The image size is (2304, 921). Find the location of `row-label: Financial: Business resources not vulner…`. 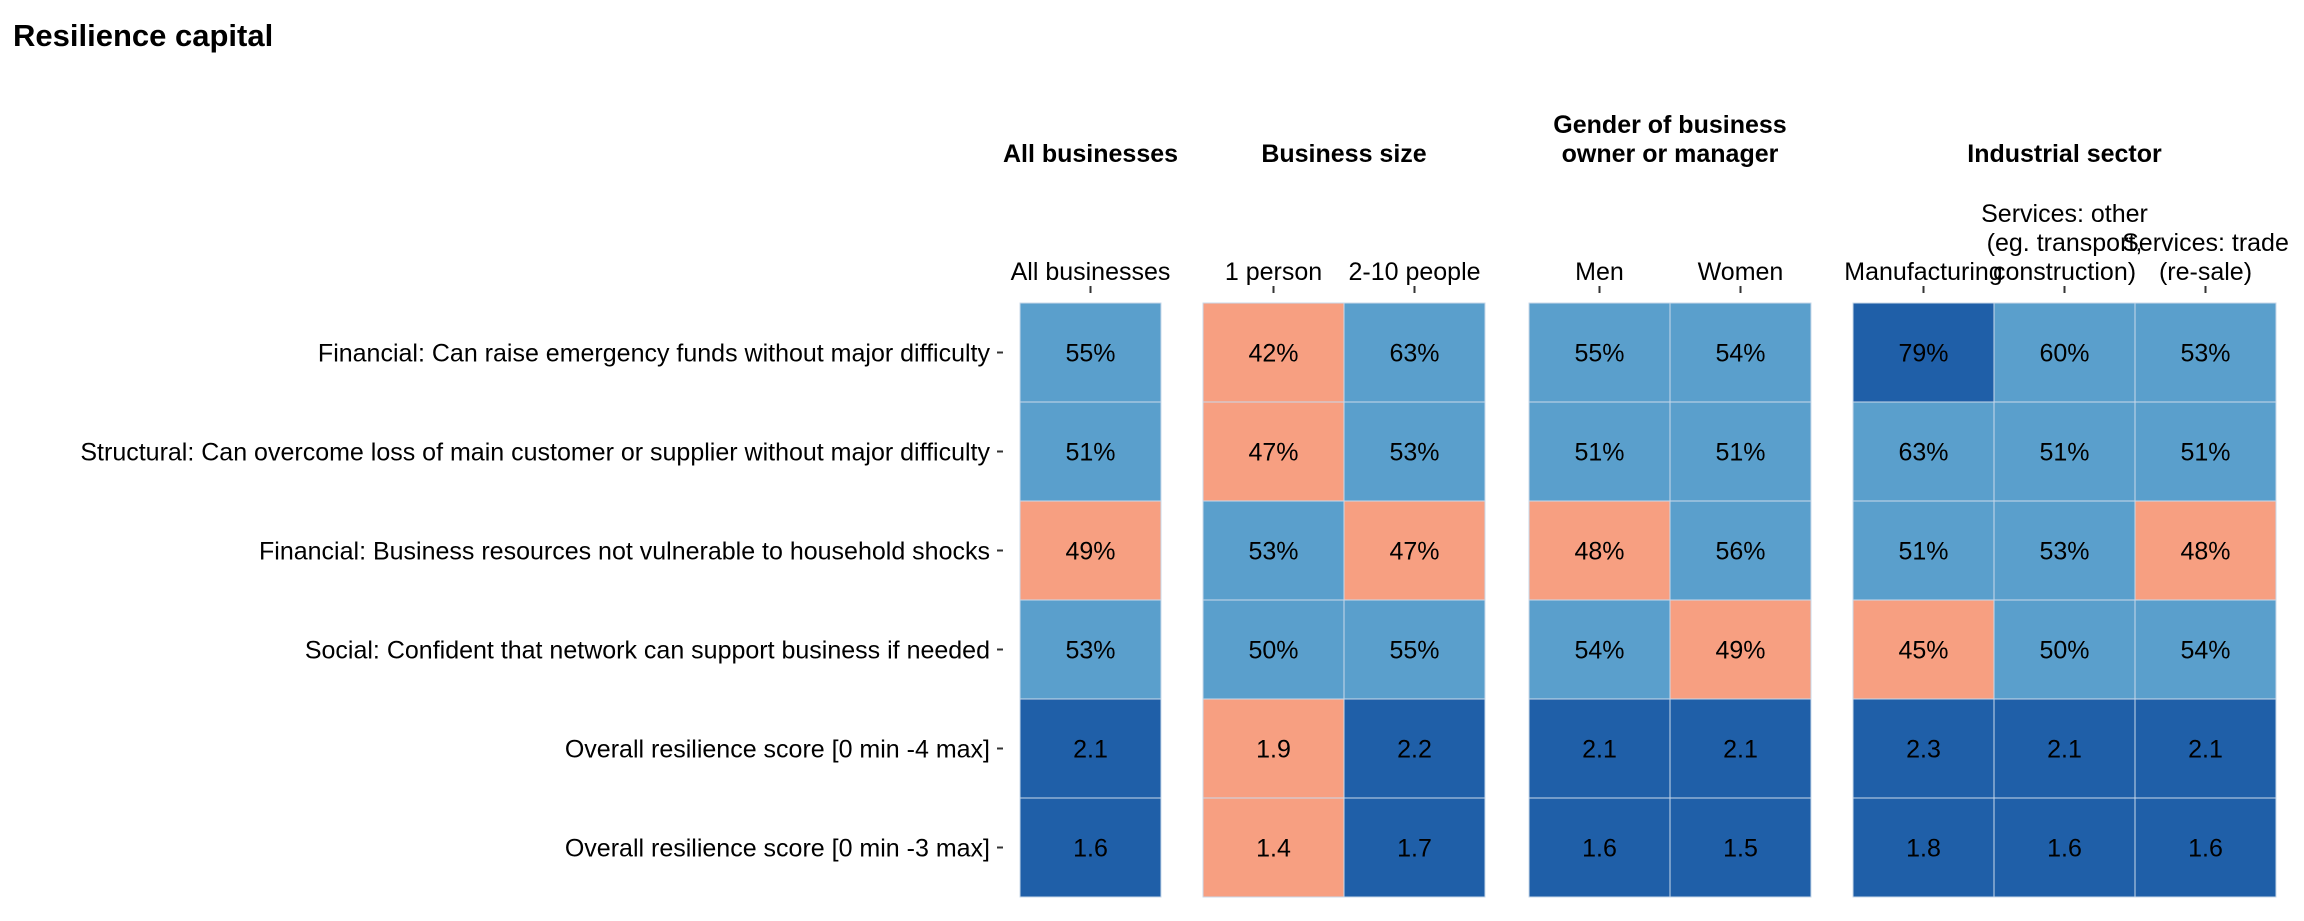

row-label: Financial: Business resources not vulner… is located at coordinates (624, 551).